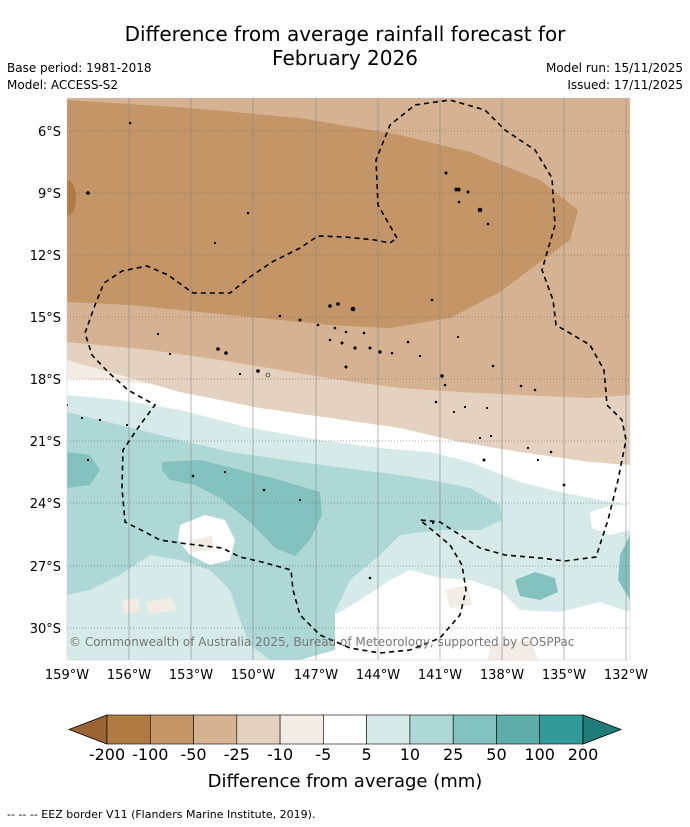 The height and width of the screenshot is (827, 690). Describe the element at coordinates (564, 675) in the screenshot. I see `lon-label: 135°W` at that location.